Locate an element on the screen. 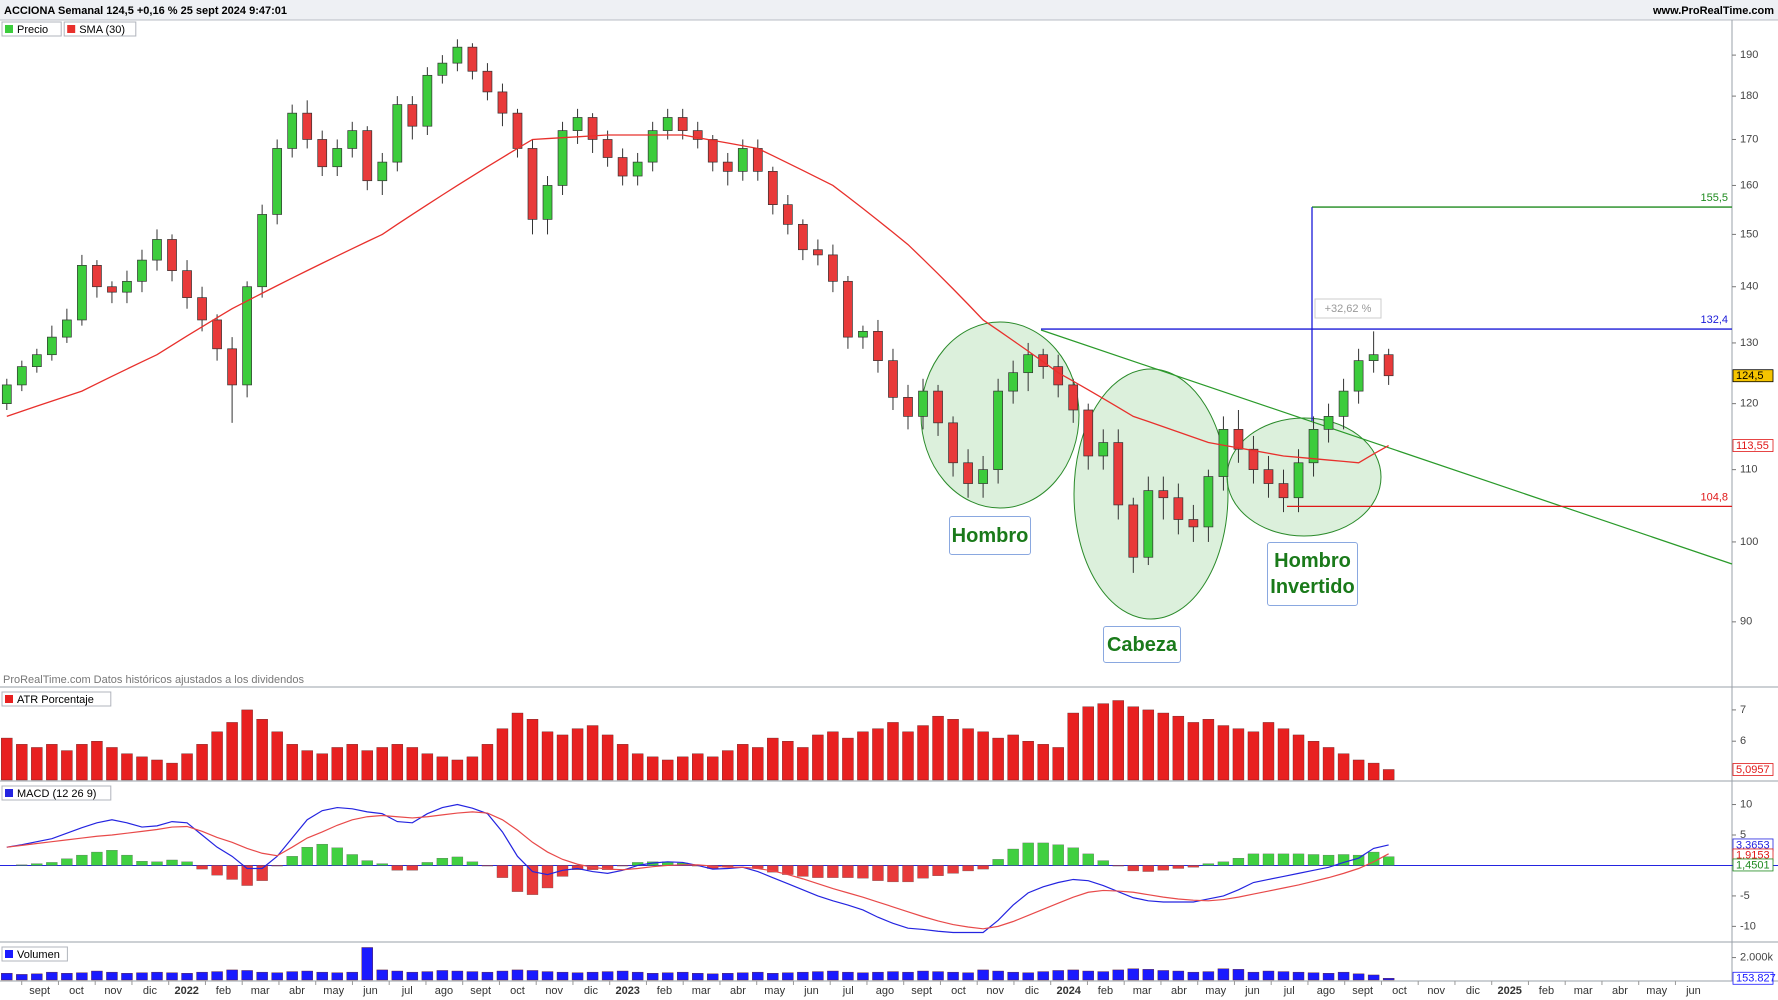 The width and height of the screenshot is (1778, 1000). x-tick-label: nov is located at coordinates (113, 991).